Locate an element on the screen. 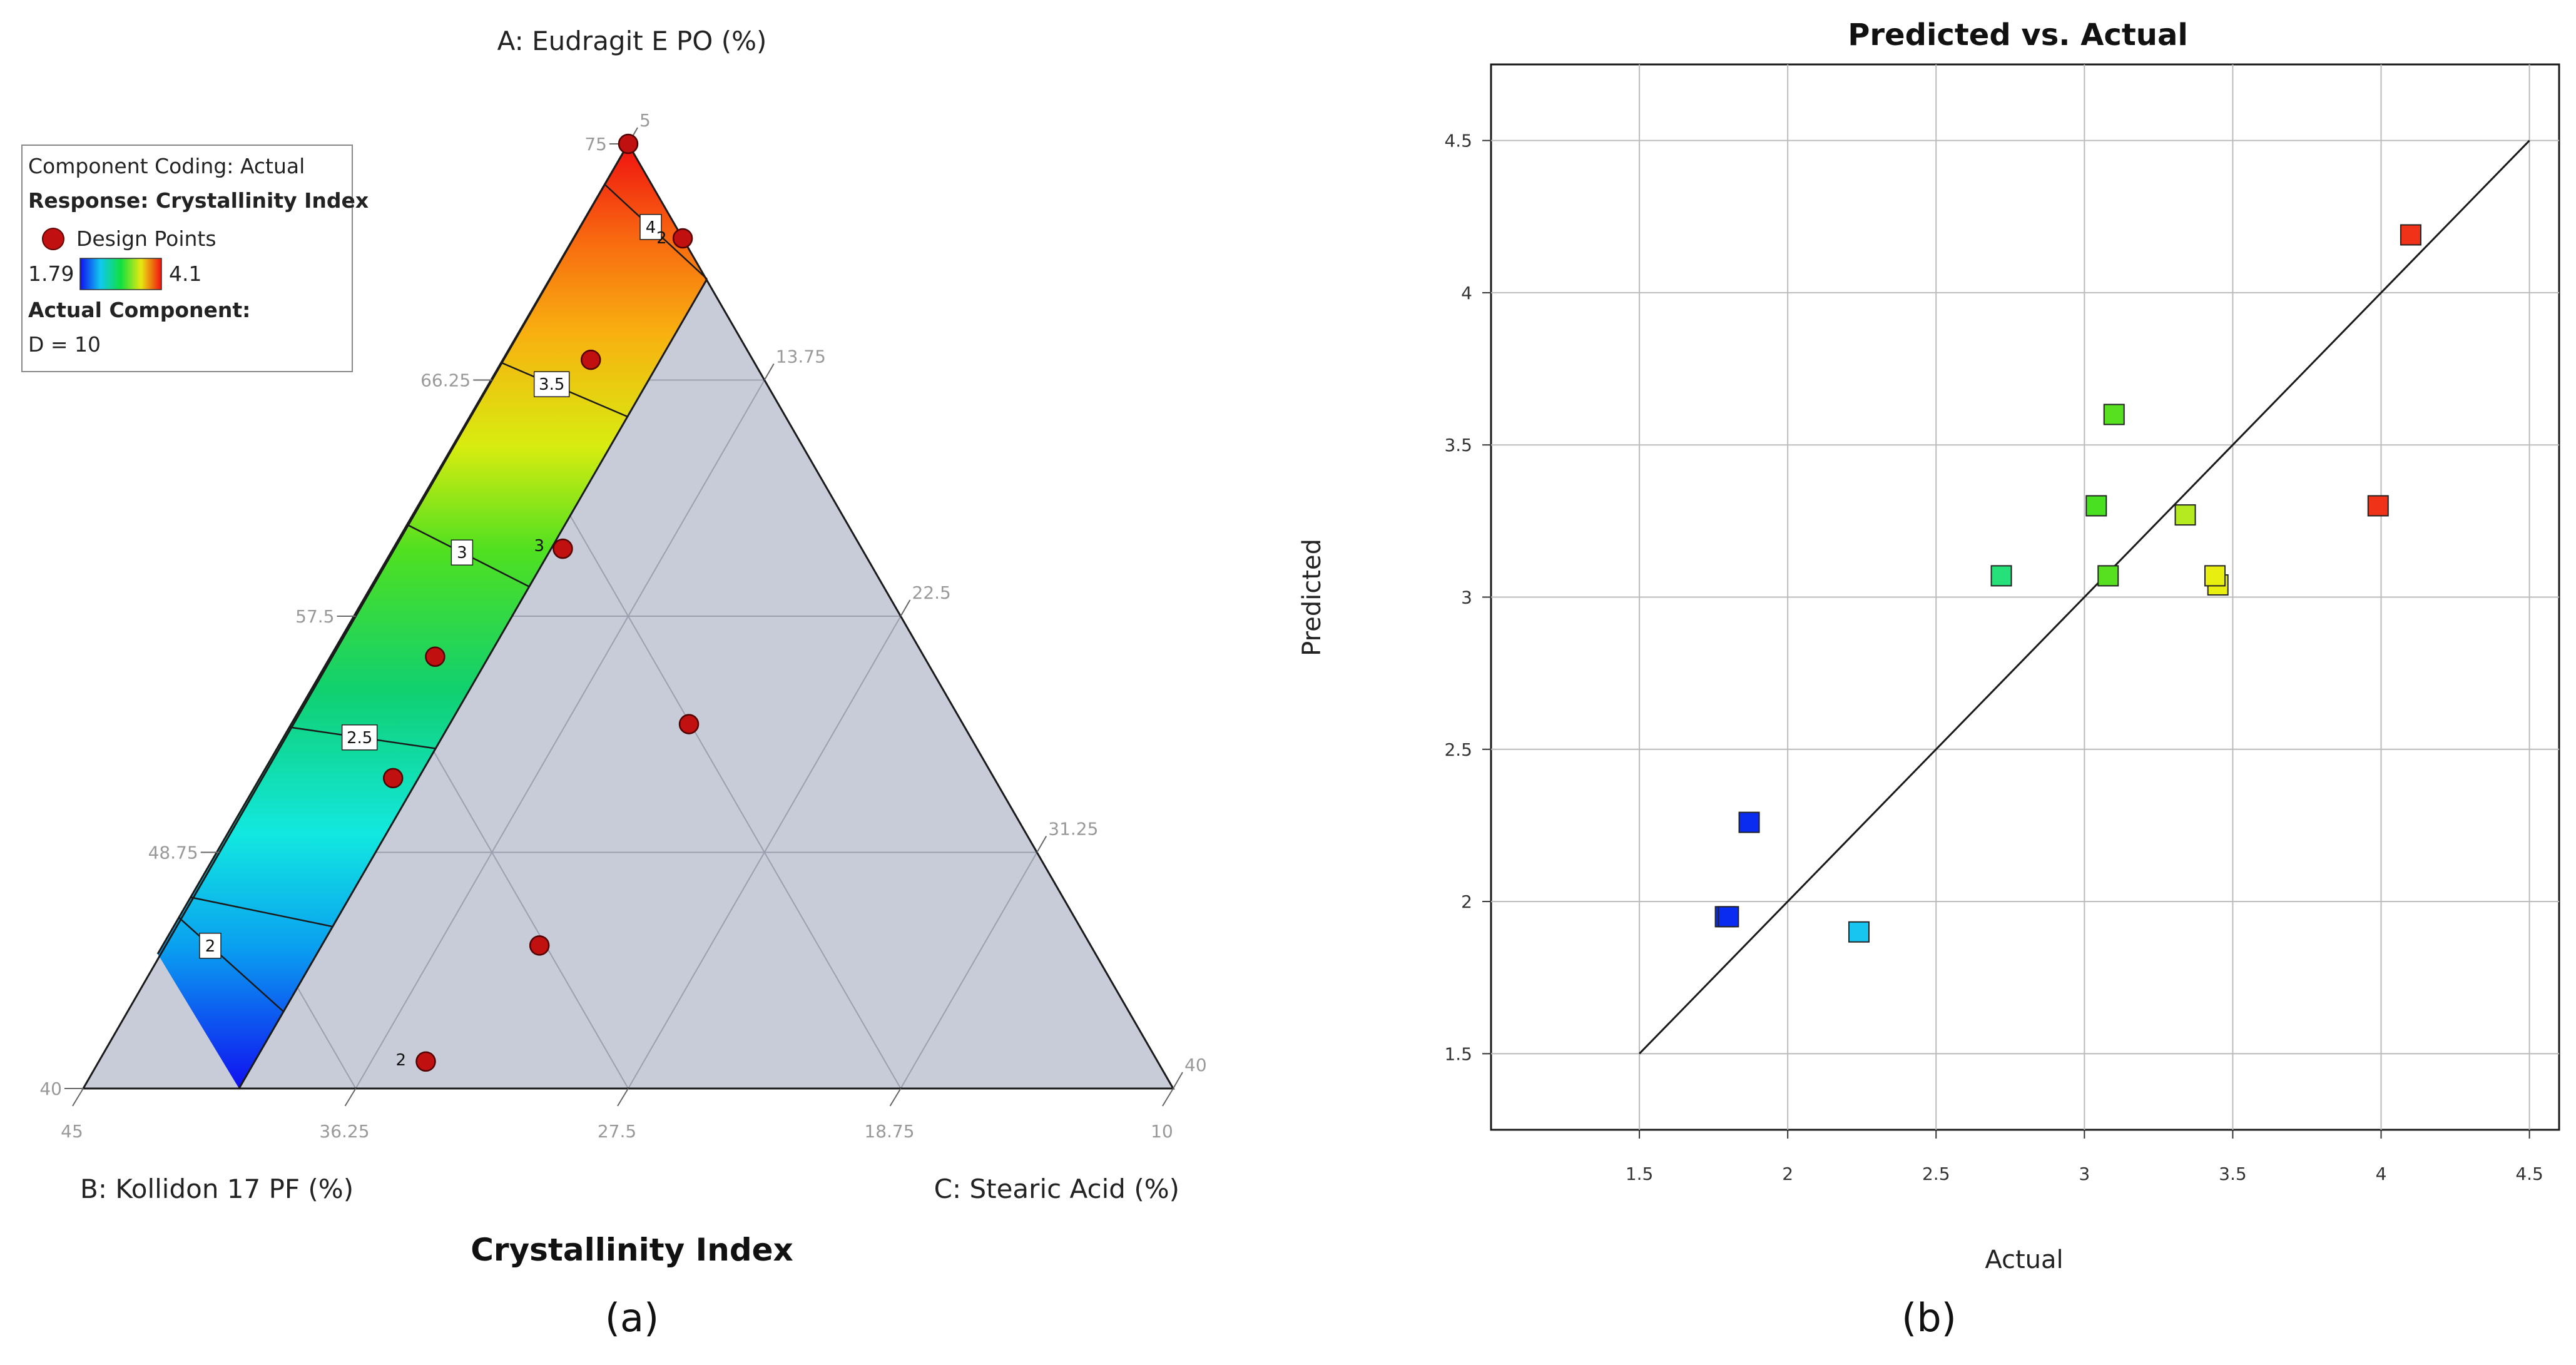  x-tick-label: 3.5 is located at coordinates (2233, 1174).